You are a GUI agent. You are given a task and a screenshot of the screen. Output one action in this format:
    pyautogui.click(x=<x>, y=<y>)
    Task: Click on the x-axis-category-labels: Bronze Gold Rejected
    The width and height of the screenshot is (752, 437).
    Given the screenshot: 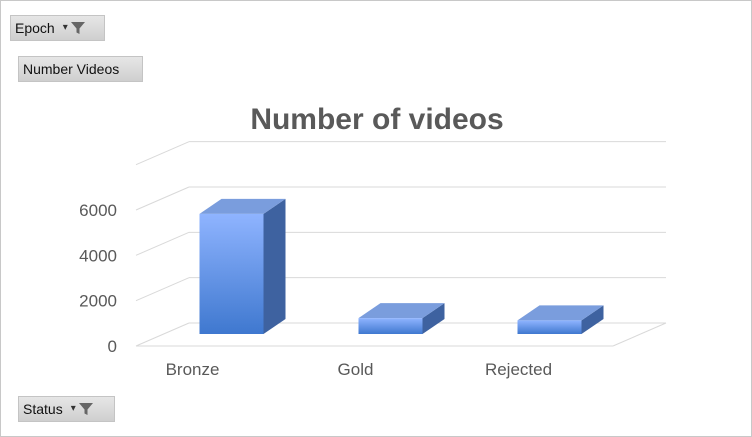 What is the action you would take?
    pyautogui.click(x=359, y=369)
    